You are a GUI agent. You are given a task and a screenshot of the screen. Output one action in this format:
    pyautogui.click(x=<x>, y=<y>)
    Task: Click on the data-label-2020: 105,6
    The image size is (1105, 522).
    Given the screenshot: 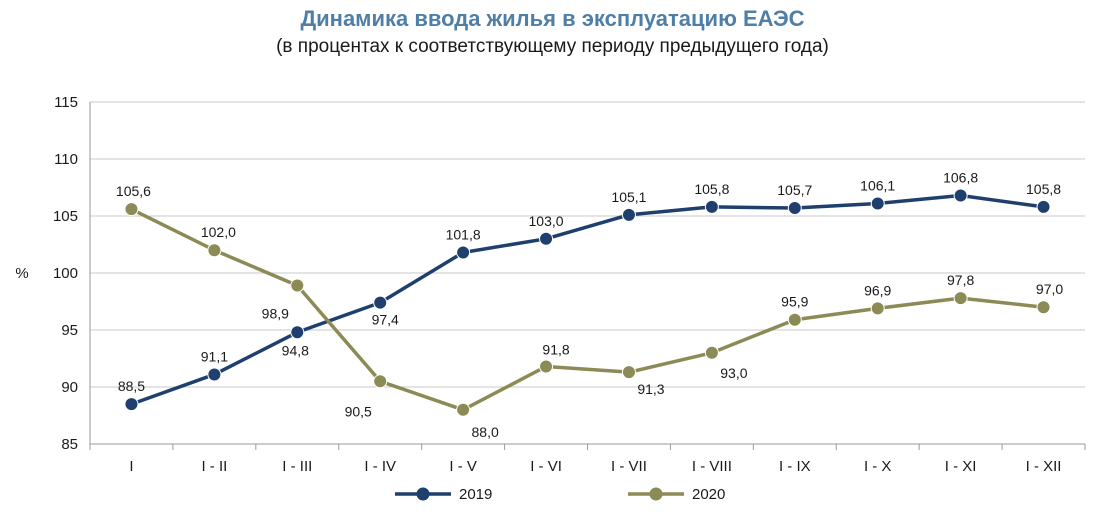 What is the action you would take?
    pyautogui.click(x=133, y=191)
    